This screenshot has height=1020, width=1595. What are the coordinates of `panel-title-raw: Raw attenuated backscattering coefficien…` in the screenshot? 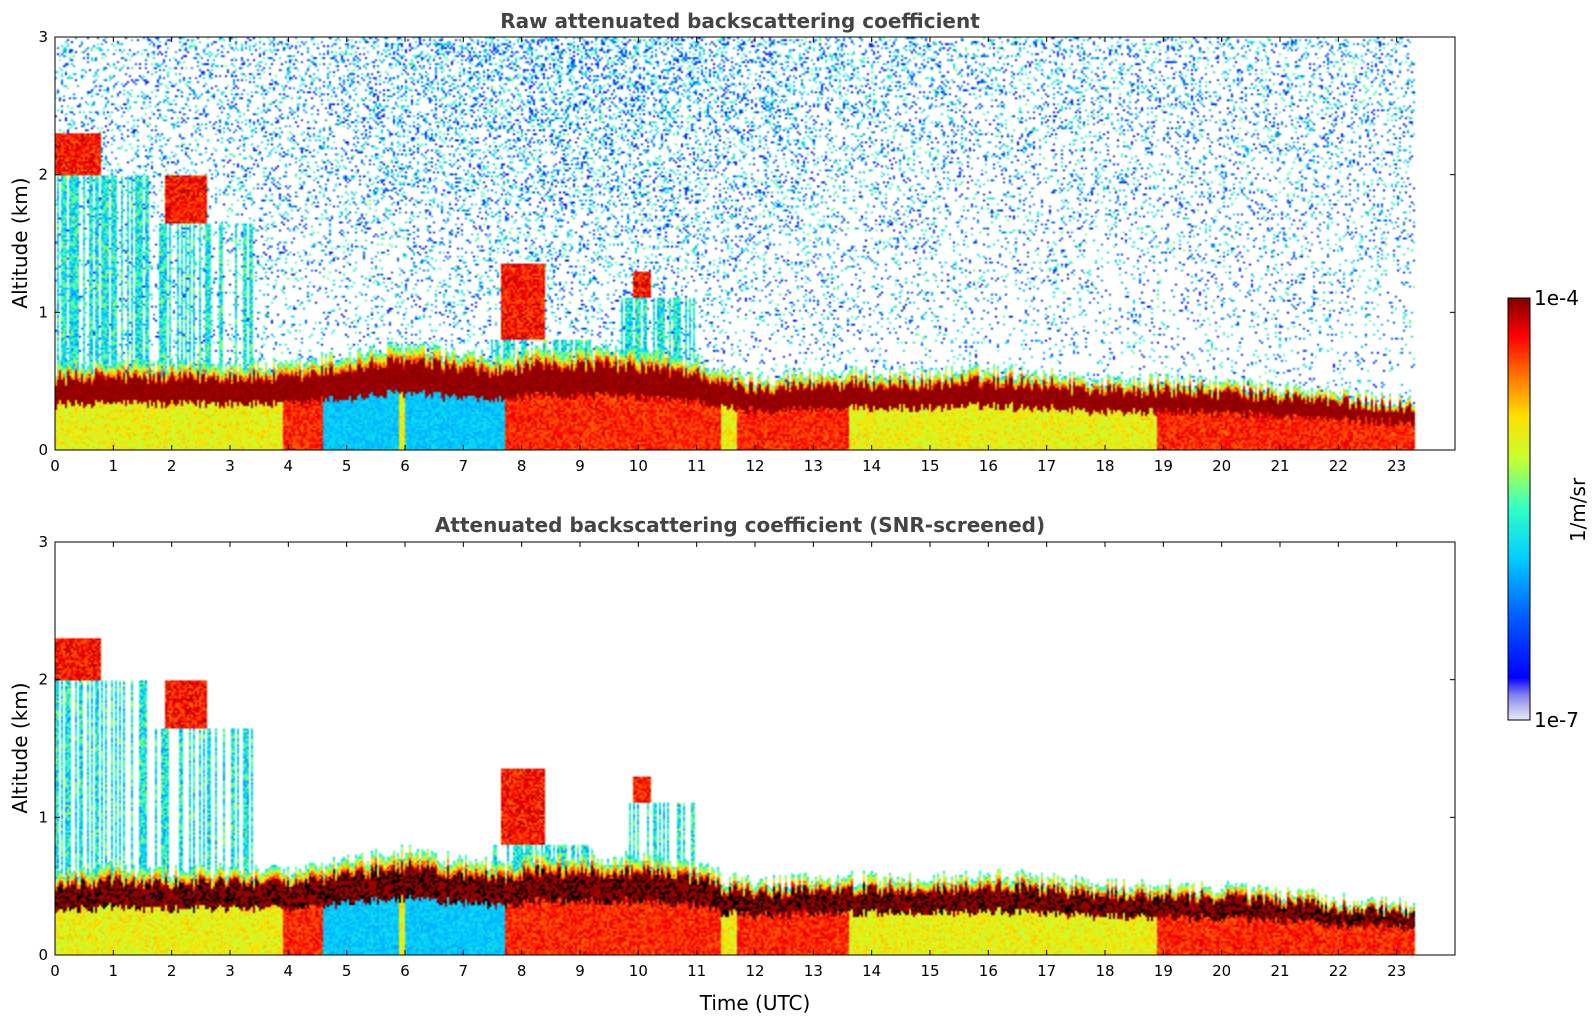 It's located at (740, 21).